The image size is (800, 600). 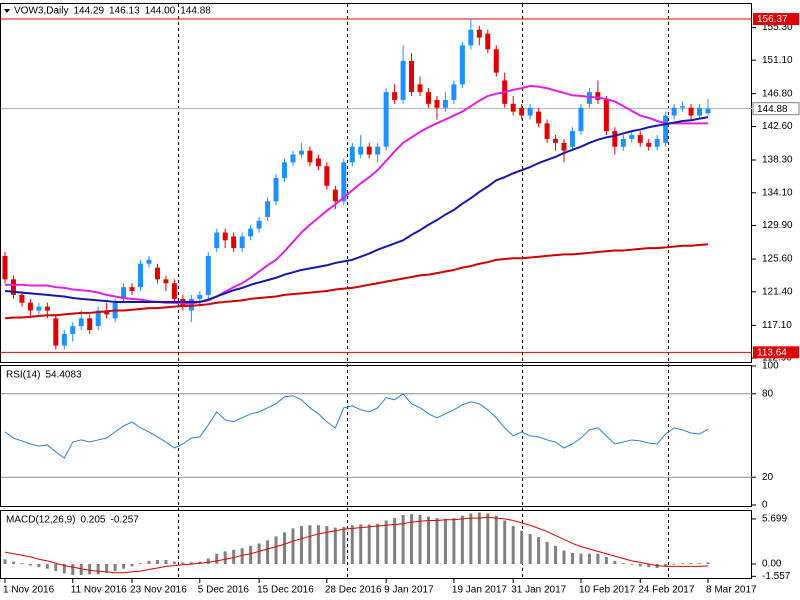 I want to click on macd-panel-frame, so click(x=376, y=544).